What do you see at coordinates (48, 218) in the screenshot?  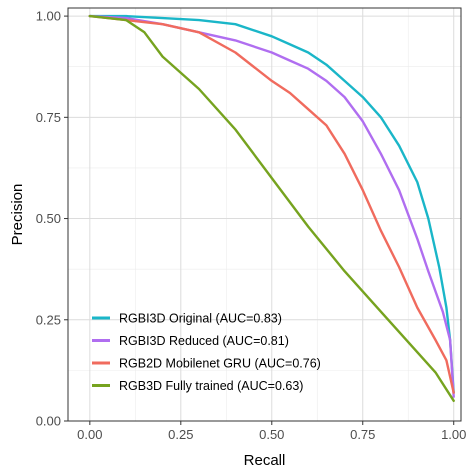 I see `y-tick-label: 0.50` at bounding box center [48, 218].